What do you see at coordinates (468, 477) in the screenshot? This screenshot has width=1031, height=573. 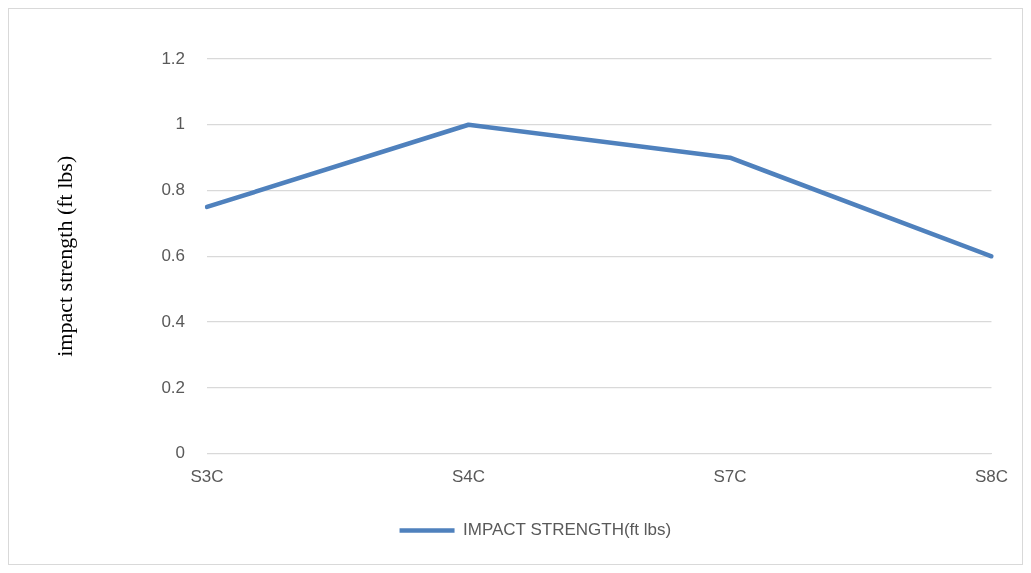 I see `x-tick-label: S4C` at bounding box center [468, 477].